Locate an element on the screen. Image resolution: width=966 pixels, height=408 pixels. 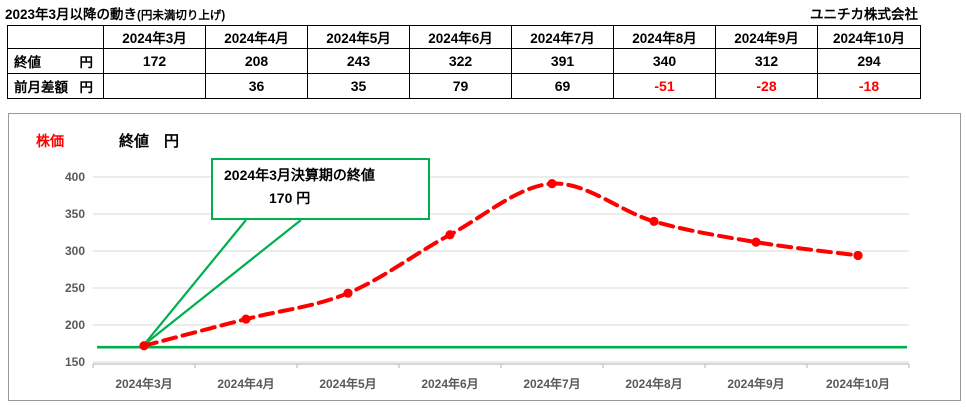
table-row: 前月差額円 36 35 79 69 -51 -28 -18 is located at coordinates (464, 86).